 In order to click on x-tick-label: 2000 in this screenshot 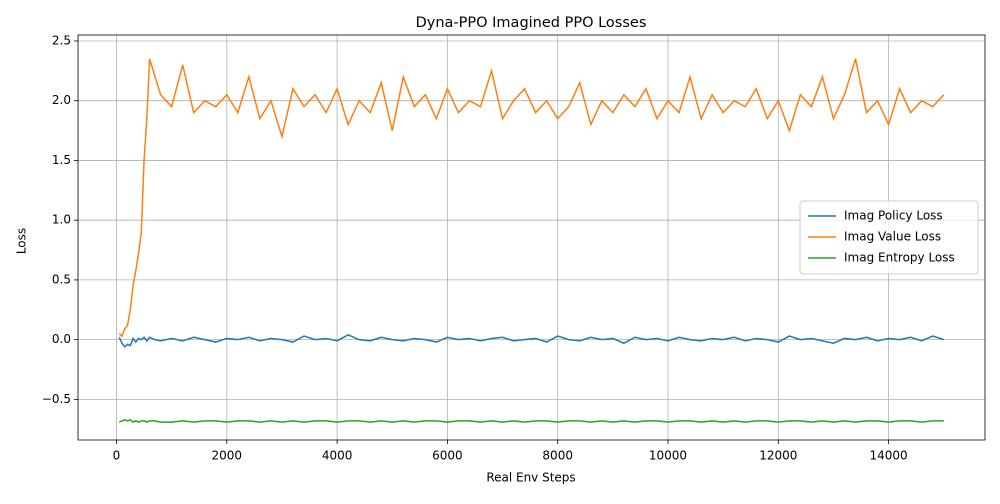, I will do `click(227, 456)`.